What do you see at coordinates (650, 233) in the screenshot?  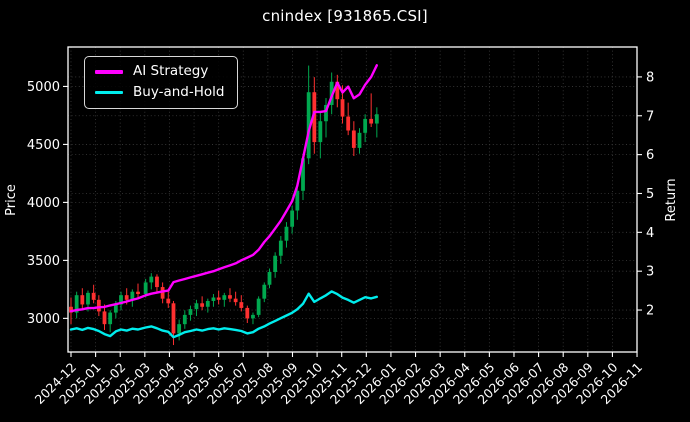 I see `y-right-tick-label: 4` at bounding box center [650, 233].